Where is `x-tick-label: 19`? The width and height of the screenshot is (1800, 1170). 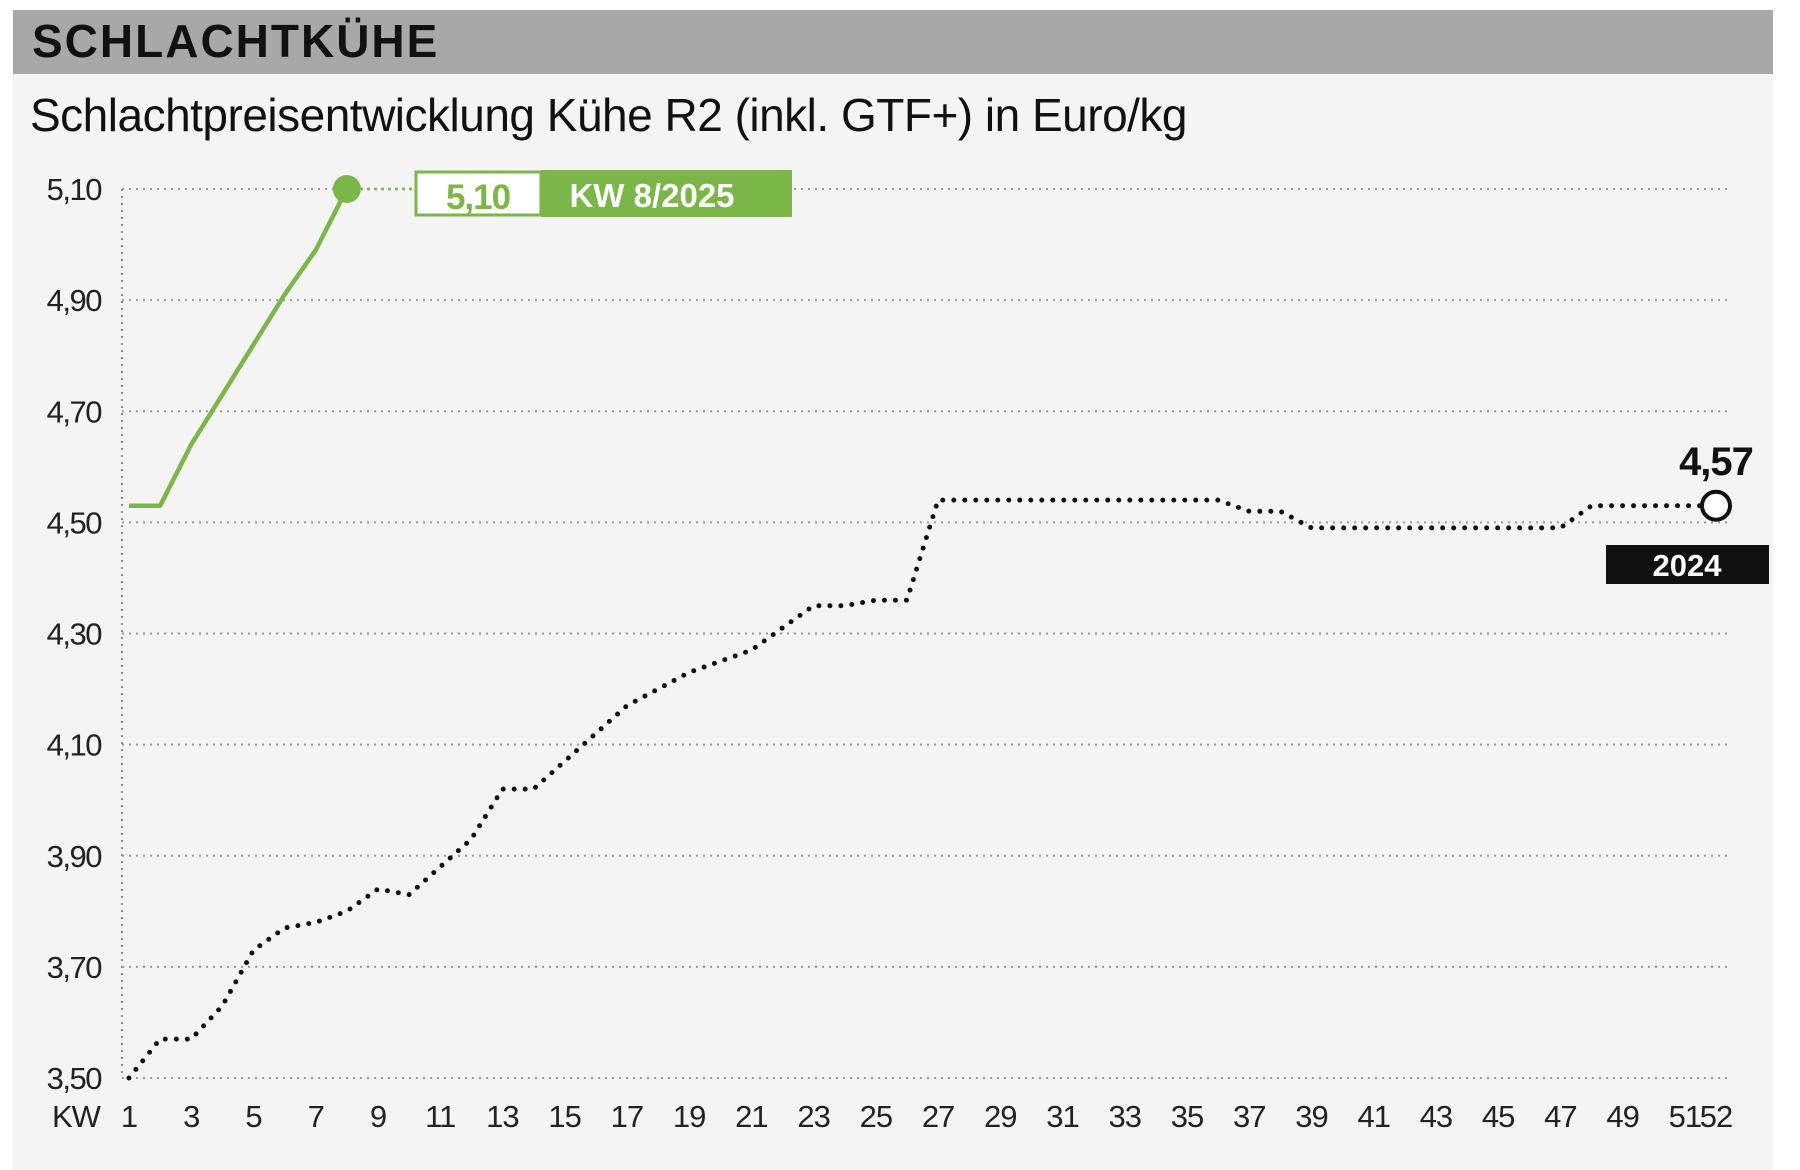 x-tick-label: 19 is located at coordinates (689, 1116).